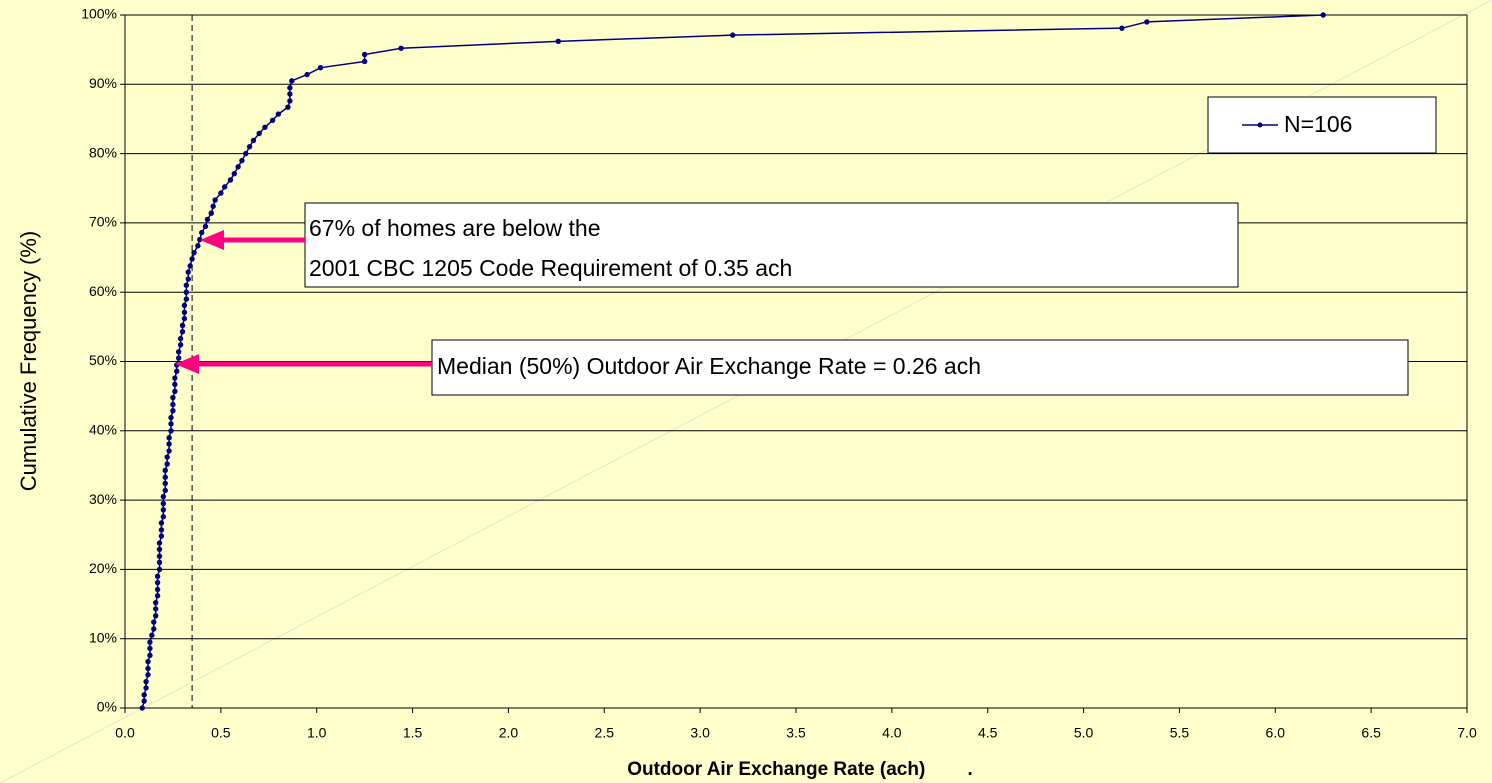 This screenshot has height=783, width=1492. Describe the element at coordinates (413, 733) in the screenshot. I see `x-tick-label: 1.5` at that location.